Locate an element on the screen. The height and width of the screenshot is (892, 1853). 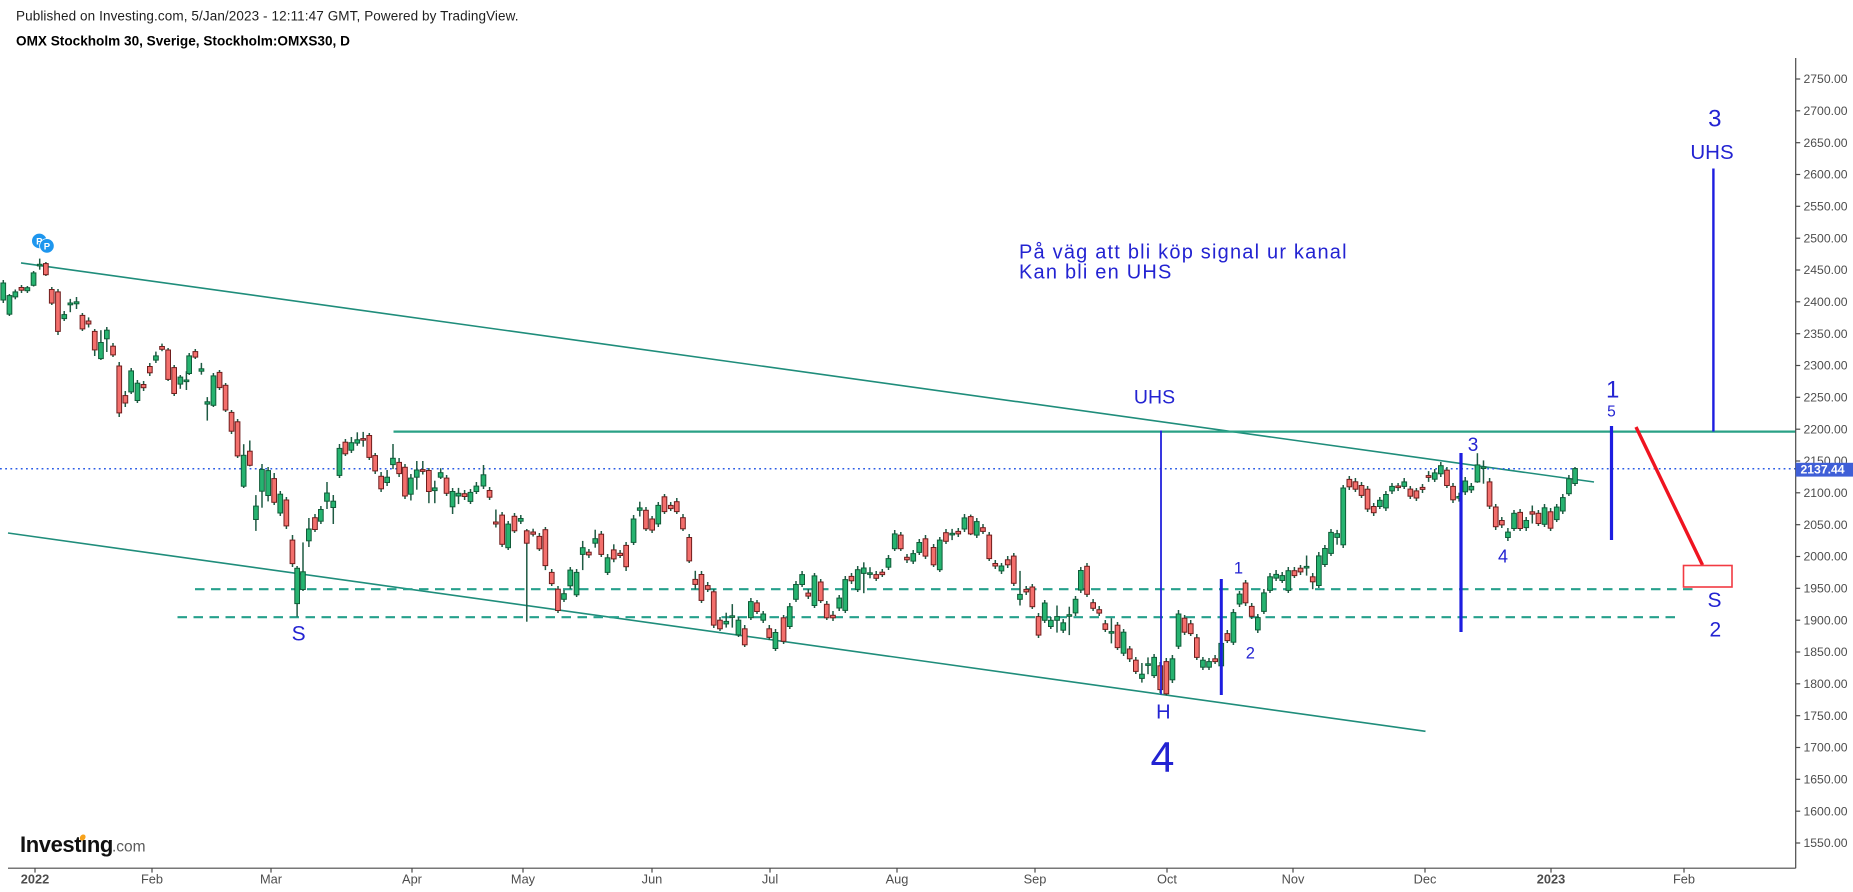
svg-text: H is located at coordinates (1163, 712).